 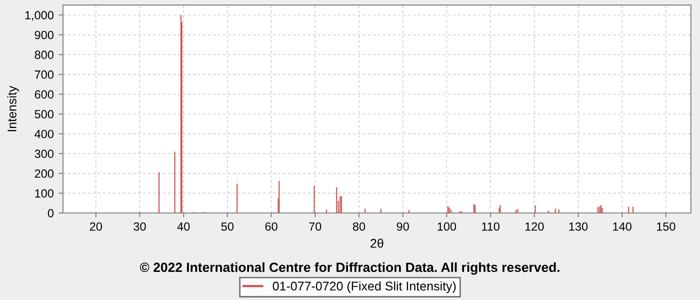 I want to click on y-tick-label: 100, so click(x=44, y=193).